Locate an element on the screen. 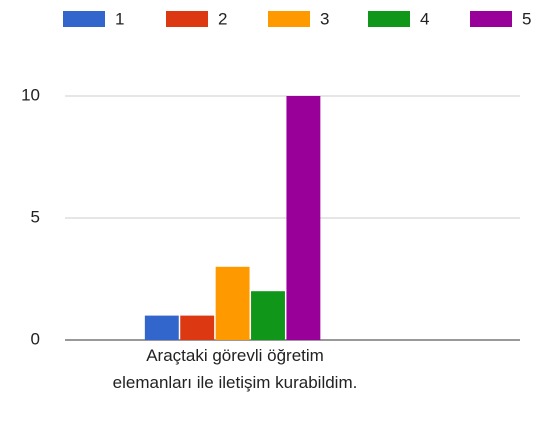 This screenshot has width=547, height=427. y-tick-label: 0 is located at coordinates (35, 338).